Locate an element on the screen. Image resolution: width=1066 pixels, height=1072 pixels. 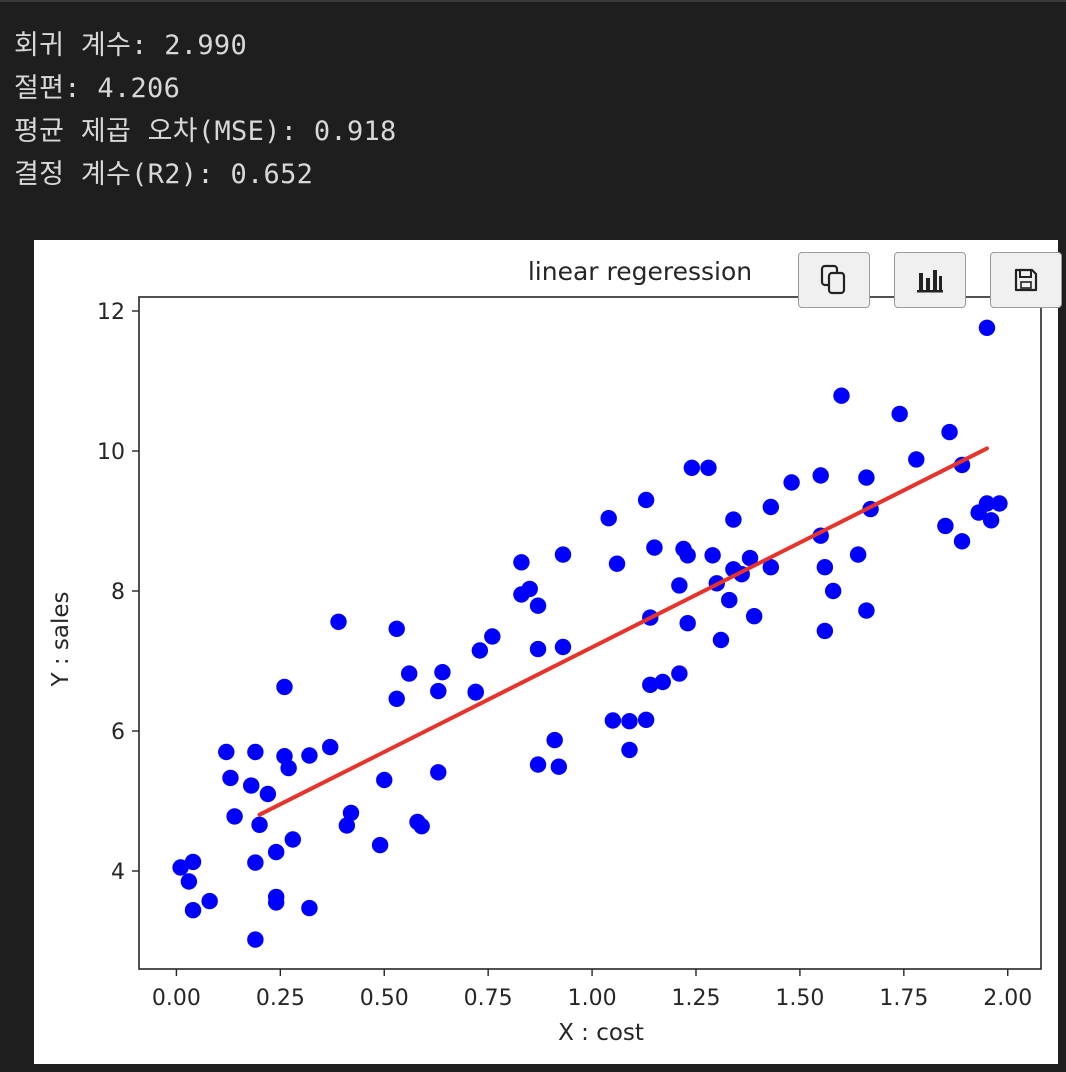
x-tick-label: 1.00 is located at coordinates (592, 998).